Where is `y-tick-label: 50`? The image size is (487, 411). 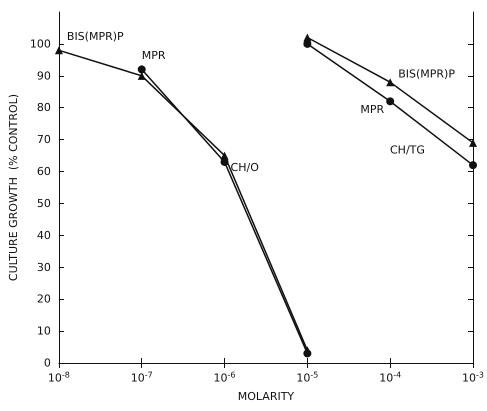
y-tick-label: 50 is located at coordinates (43, 203).